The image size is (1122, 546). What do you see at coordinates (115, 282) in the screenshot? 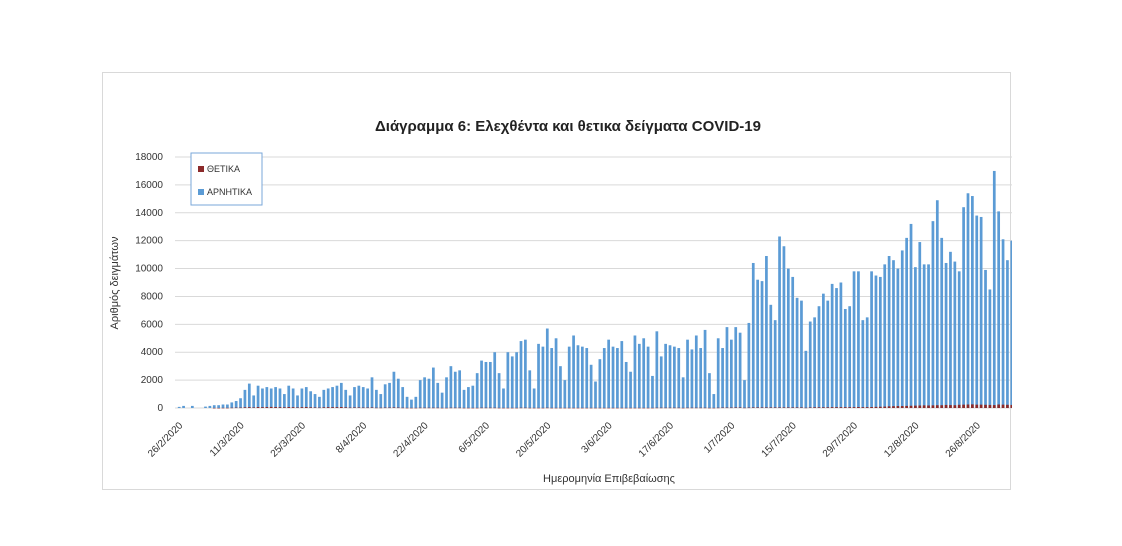
I see `y-axis-title: Αριθμός δειγμάτων` at bounding box center [115, 282].